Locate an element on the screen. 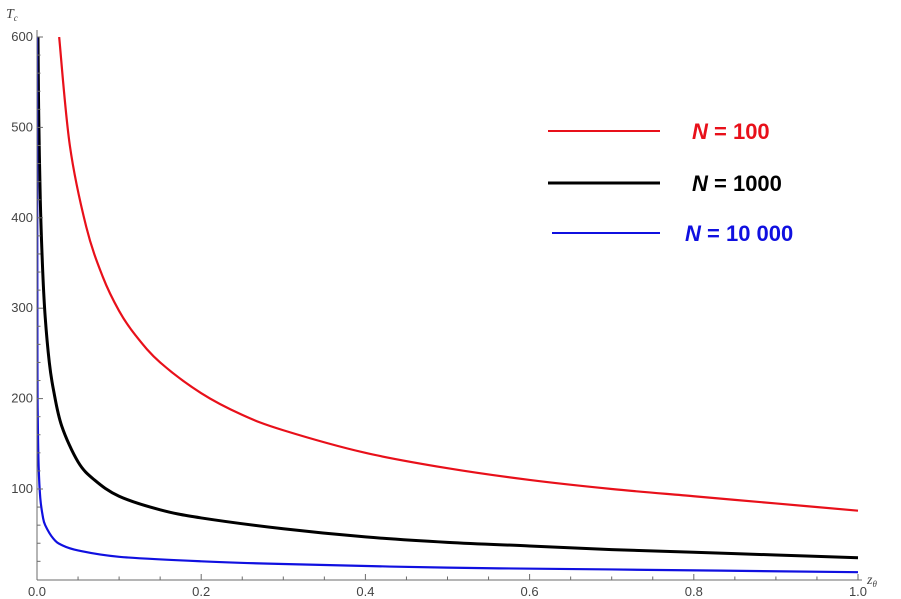  legend-label: N = 100 is located at coordinates (731, 131).